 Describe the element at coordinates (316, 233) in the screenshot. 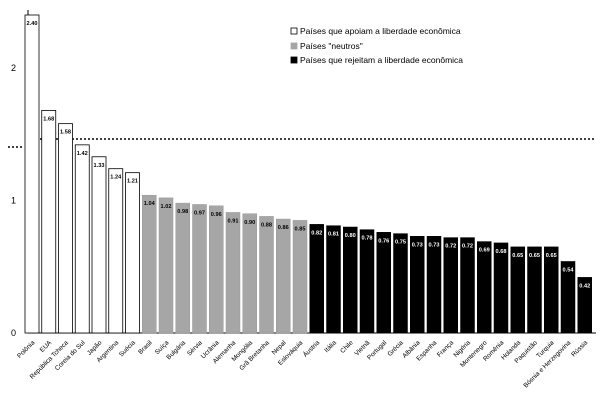

I see `data-label: 0.82` at that location.